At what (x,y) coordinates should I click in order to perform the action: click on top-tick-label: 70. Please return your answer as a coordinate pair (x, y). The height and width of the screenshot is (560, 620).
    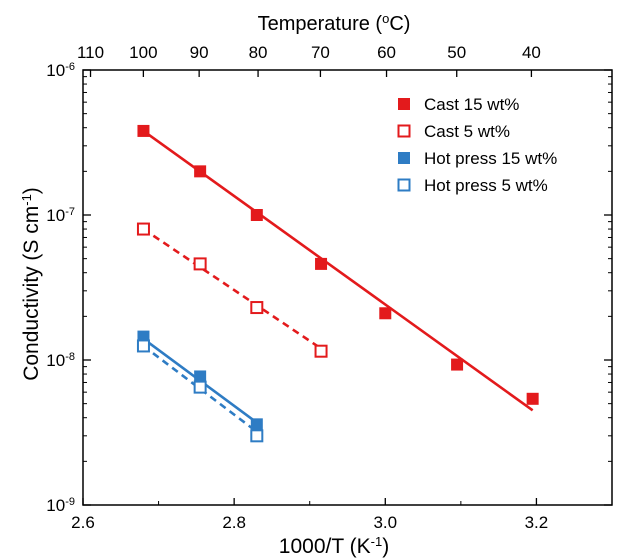
    Looking at the image, I should click on (320, 52).